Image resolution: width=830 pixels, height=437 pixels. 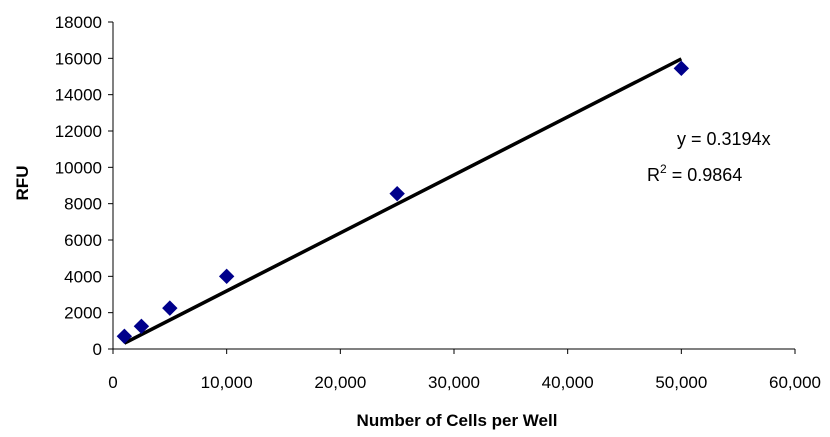 I want to click on y-tick-label: 16000, so click(x=78, y=58).